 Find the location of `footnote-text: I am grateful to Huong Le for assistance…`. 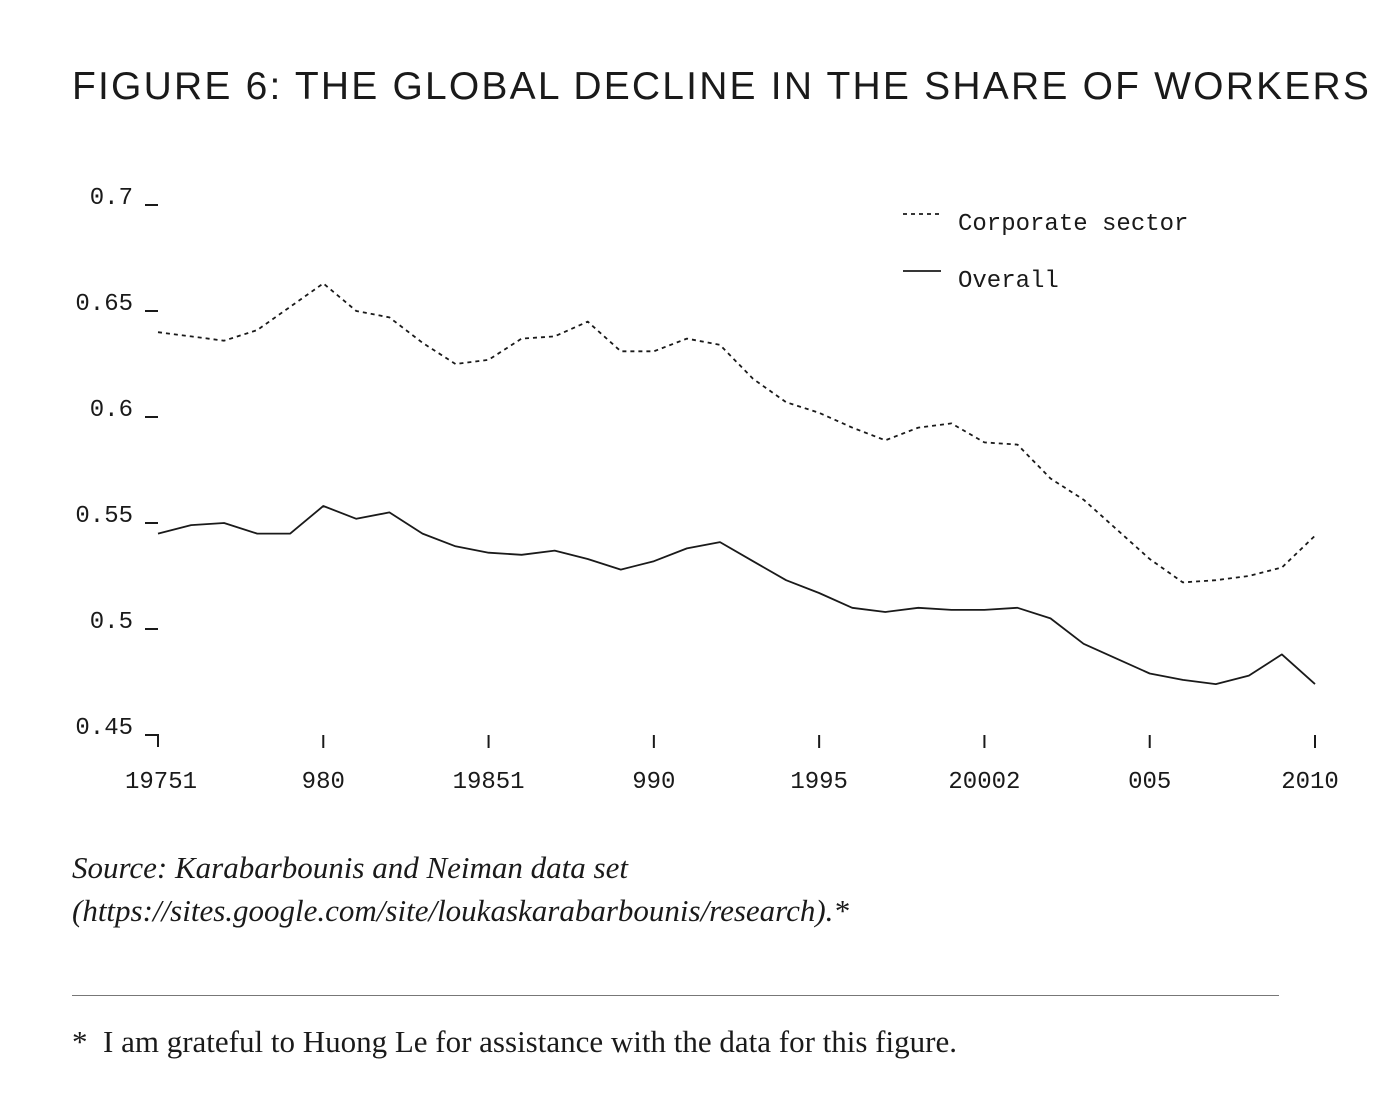

footnote-text: I am grateful to Huong Le for assistance… is located at coordinates (530, 1041).